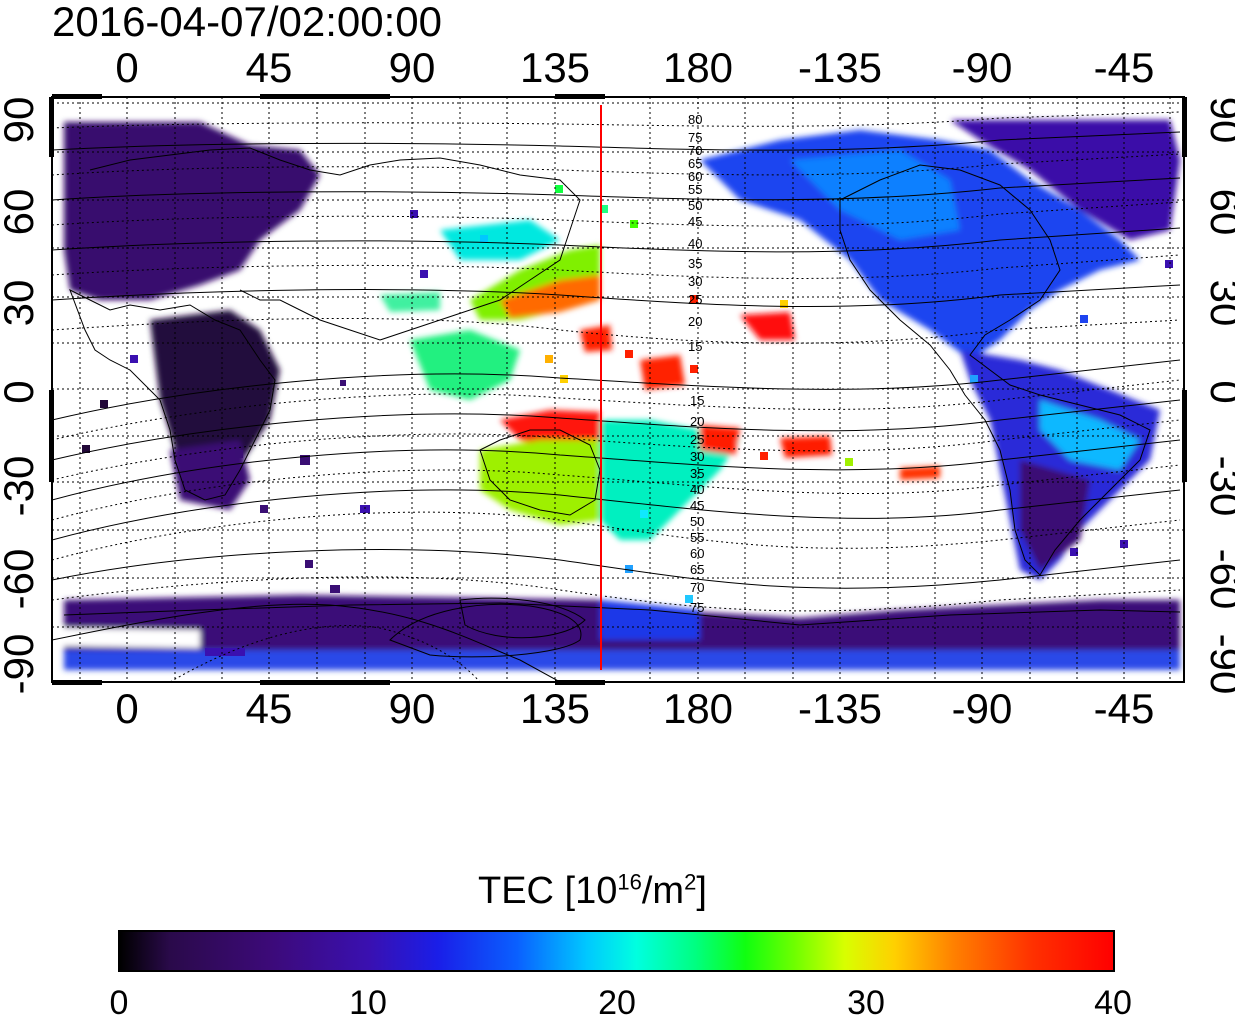 The image size is (1235, 1022). I want to click on contour-labels-south: 15 20 25 30 35 40 45 50 55 60 65 70 75, so click(697, 504).